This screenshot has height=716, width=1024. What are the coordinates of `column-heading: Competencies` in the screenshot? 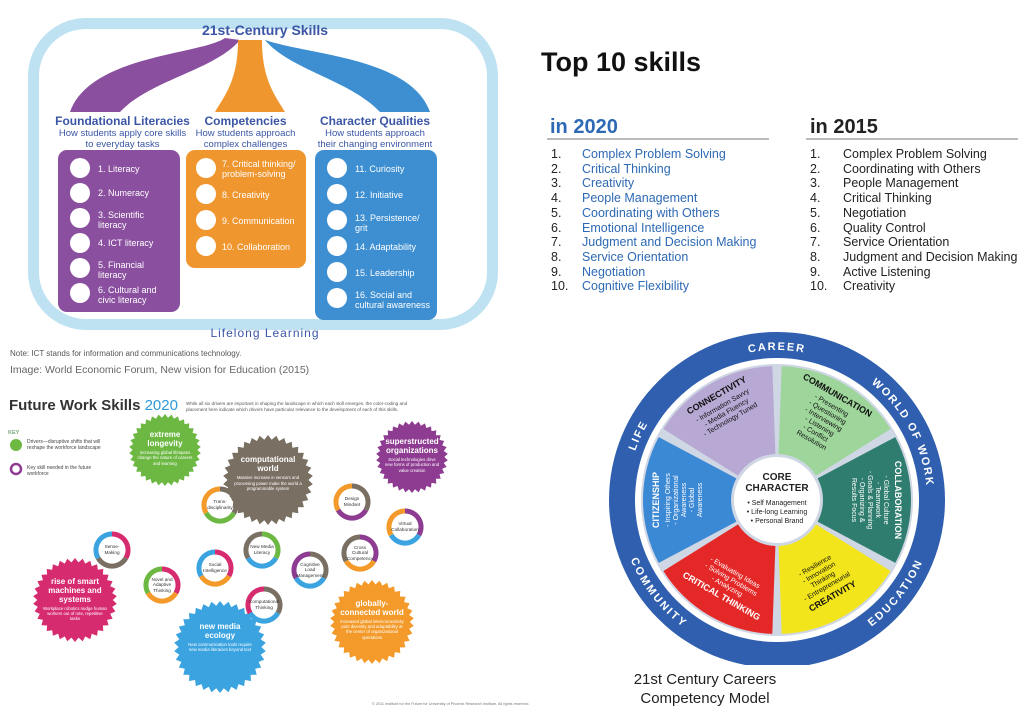 It's located at (245, 121).